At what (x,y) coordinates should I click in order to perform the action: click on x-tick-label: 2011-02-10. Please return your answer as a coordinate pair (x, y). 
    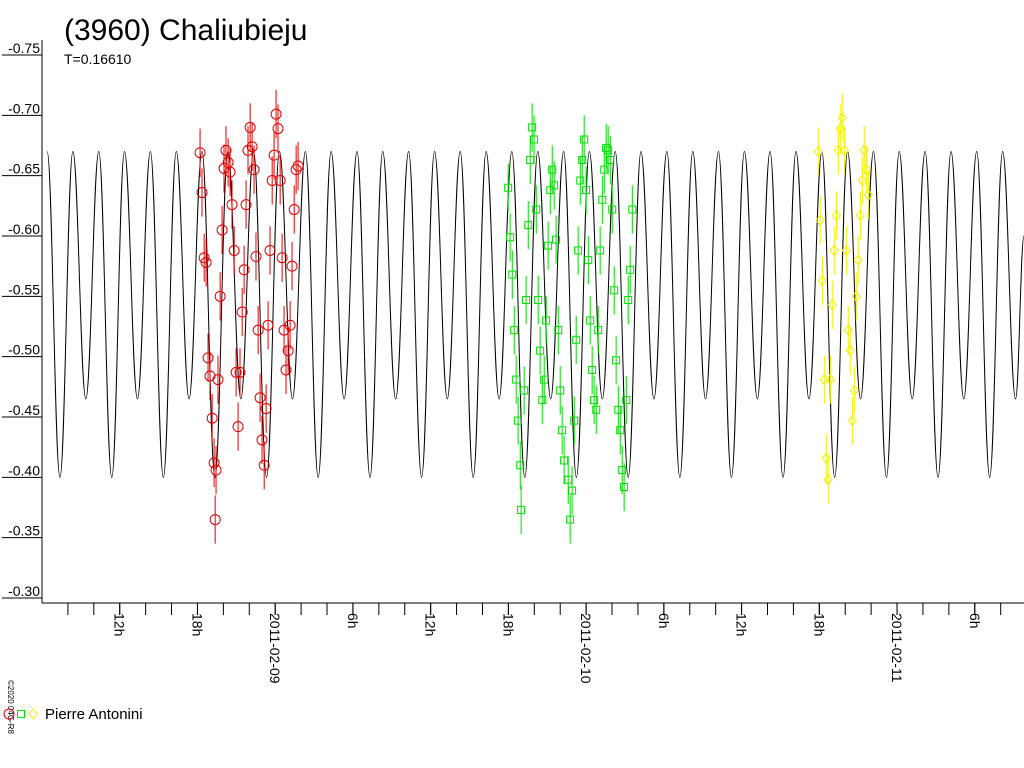
    Looking at the image, I should click on (586, 648).